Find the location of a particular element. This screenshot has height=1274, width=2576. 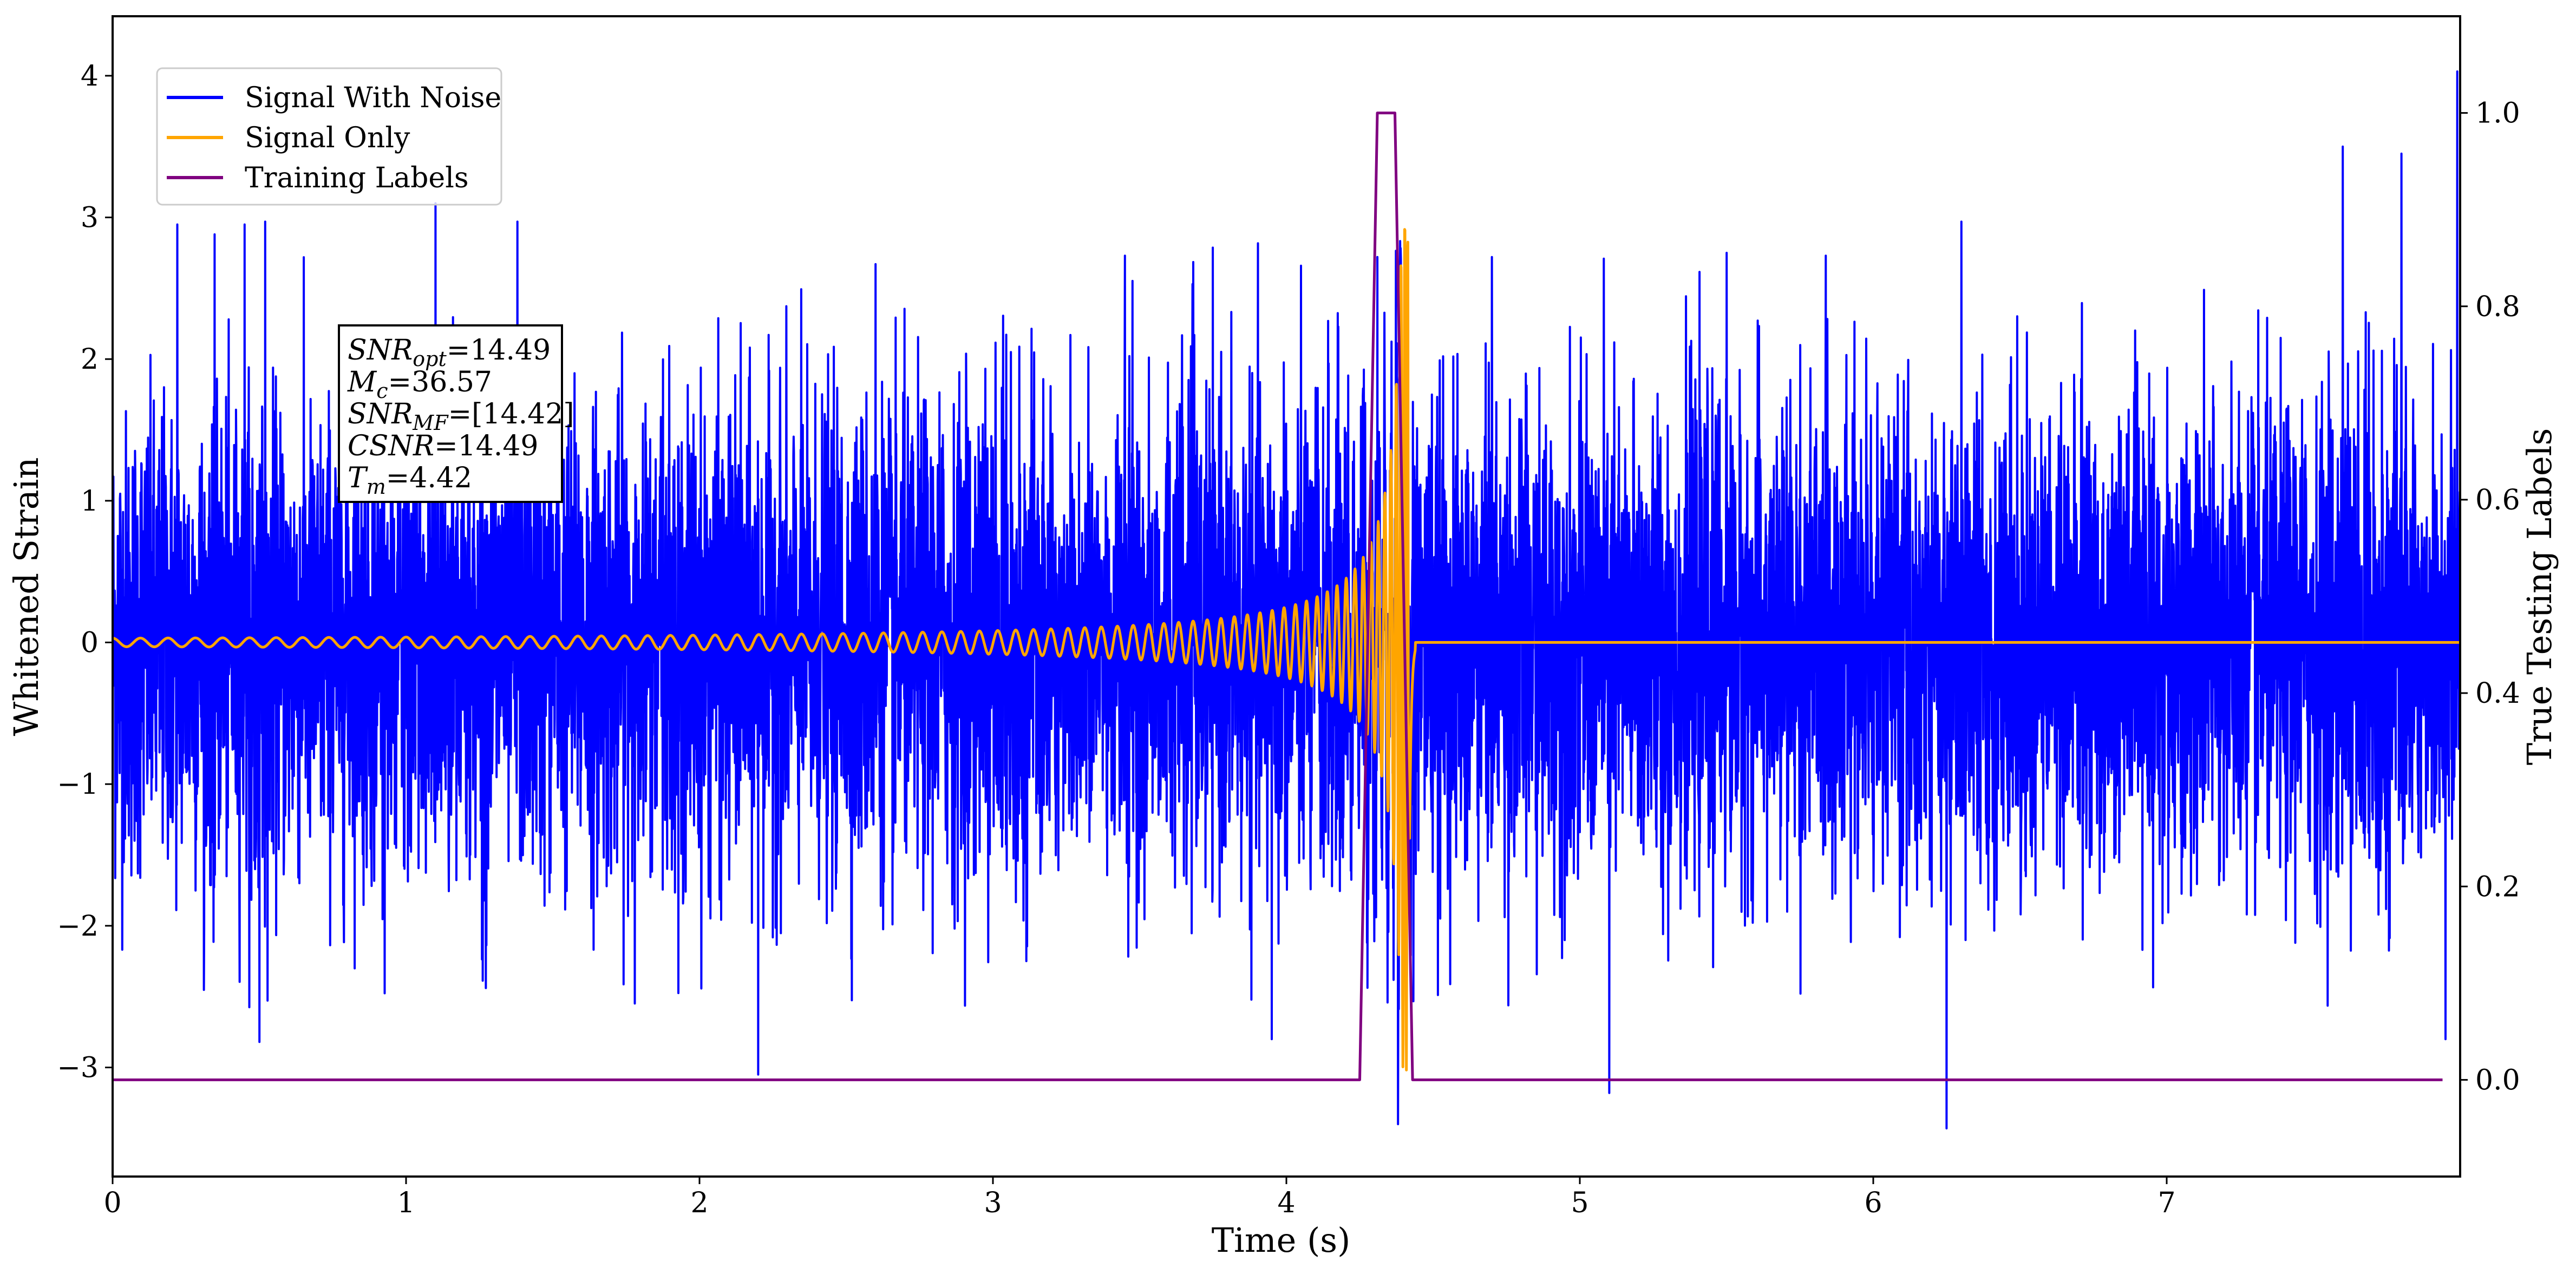

y-tick-label: 2 is located at coordinates (90, 359).